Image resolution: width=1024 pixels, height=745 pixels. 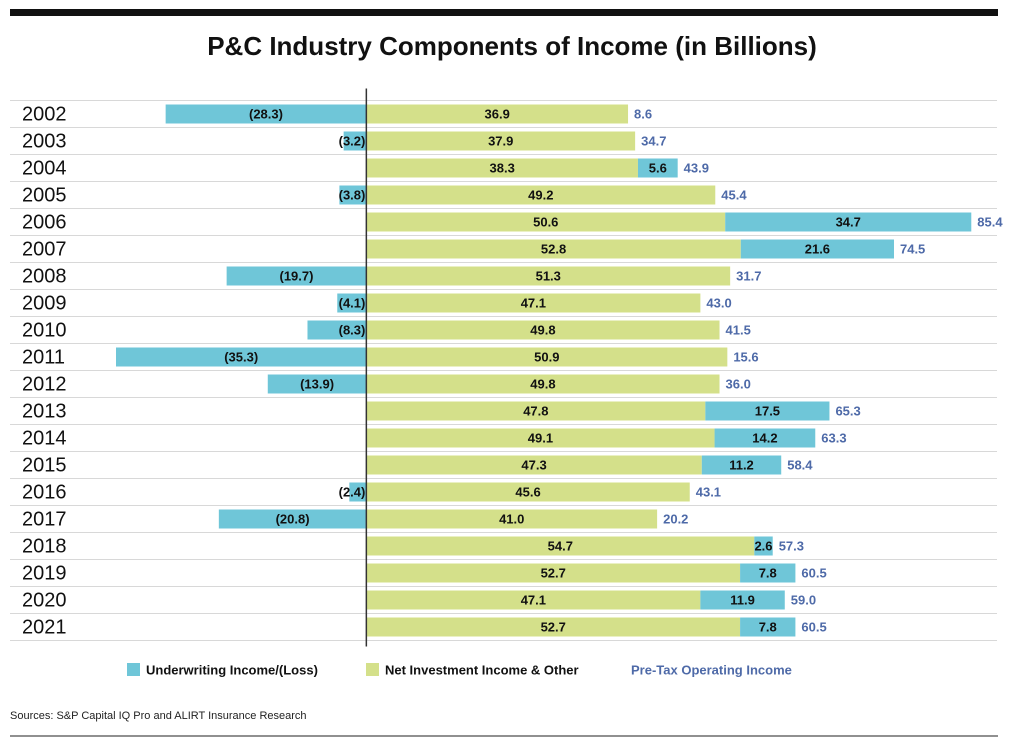 I want to click on y-tick-label: 2004, so click(x=44, y=168).